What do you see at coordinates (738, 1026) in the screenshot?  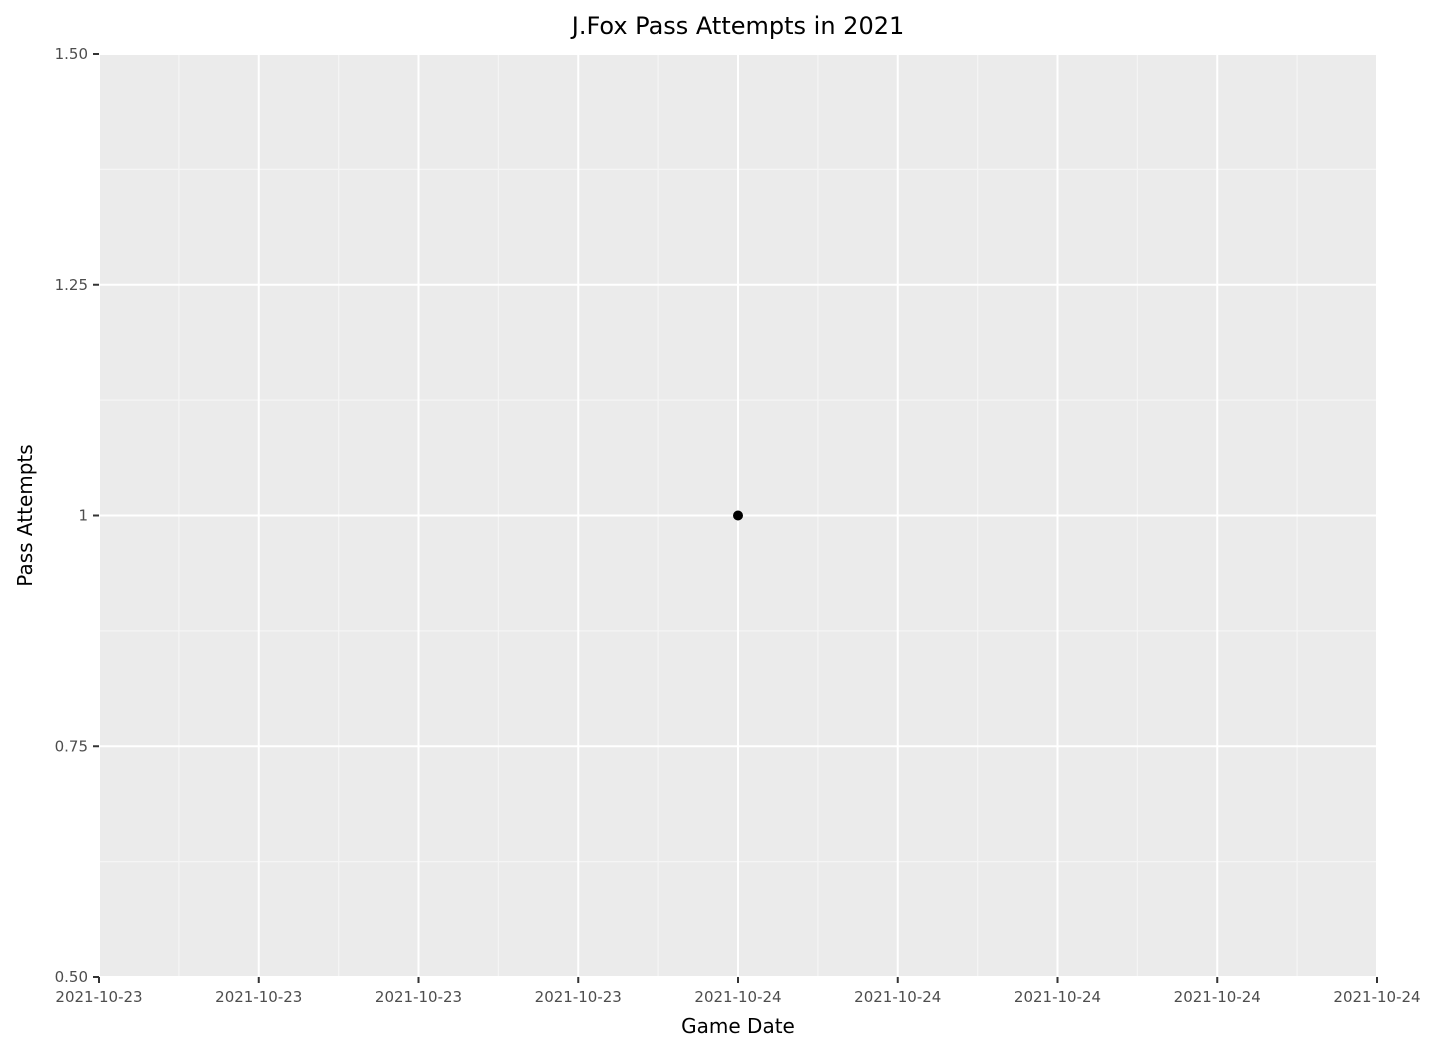 I see `x-axis-title: Game Date` at bounding box center [738, 1026].